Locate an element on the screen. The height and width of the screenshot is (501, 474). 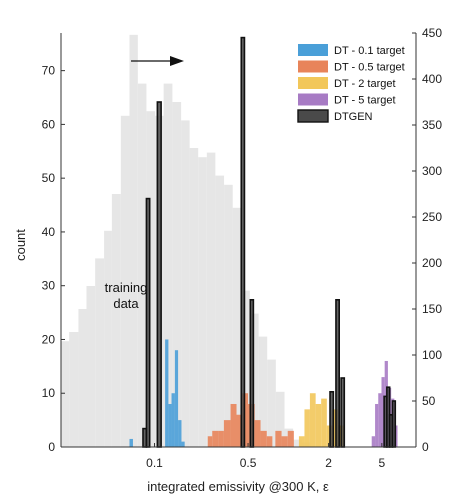
legend-swatch-dt-0-5-target is located at coordinates (313, 66).